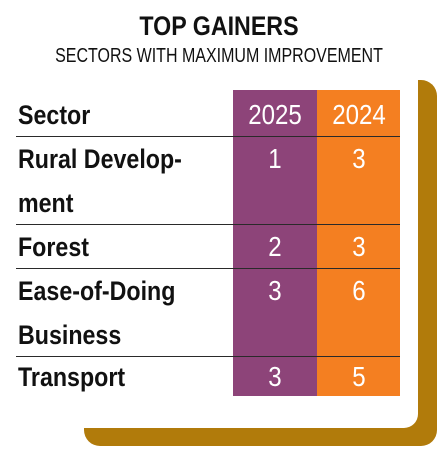  What do you see at coordinates (100, 159) in the screenshot?
I see `sector-name-line1: Rural Develop-` at bounding box center [100, 159].